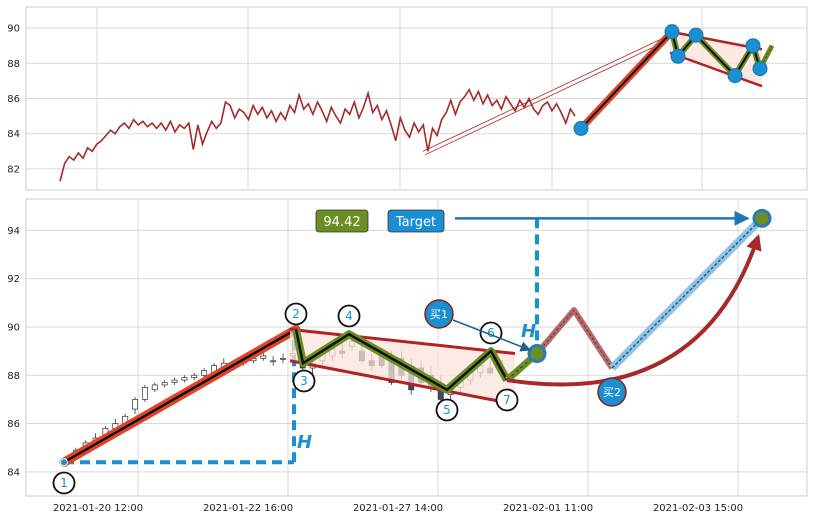  What do you see at coordinates (13, 279) in the screenshot?
I see `bottom-y-tick-label: 92` at bounding box center [13, 279].